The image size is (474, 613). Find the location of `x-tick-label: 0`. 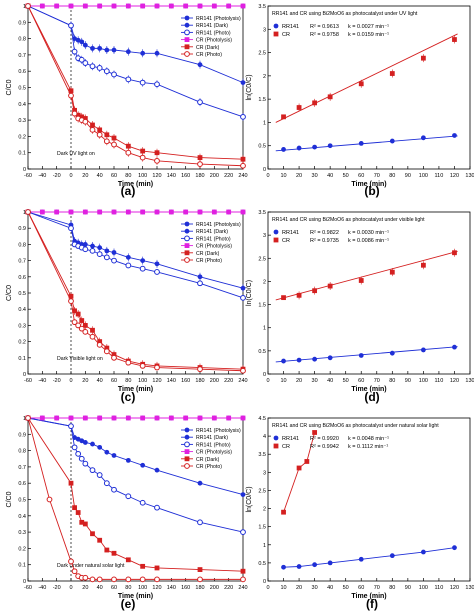

x-tick-label: 0 is located at coordinates (267, 381).